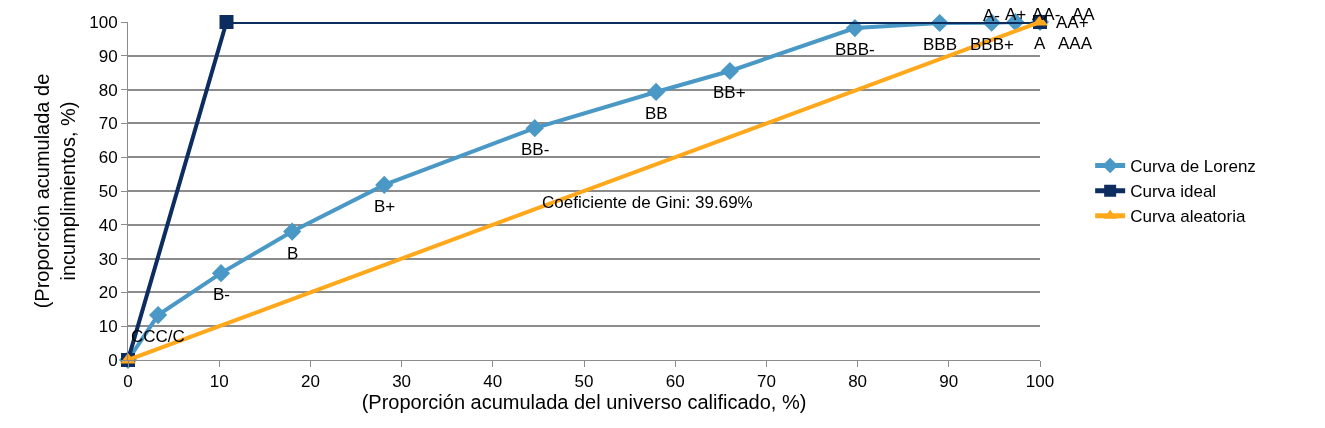 The height and width of the screenshot is (428, 1325). I want to click on x-tick-label: 70, so click(766, 382).